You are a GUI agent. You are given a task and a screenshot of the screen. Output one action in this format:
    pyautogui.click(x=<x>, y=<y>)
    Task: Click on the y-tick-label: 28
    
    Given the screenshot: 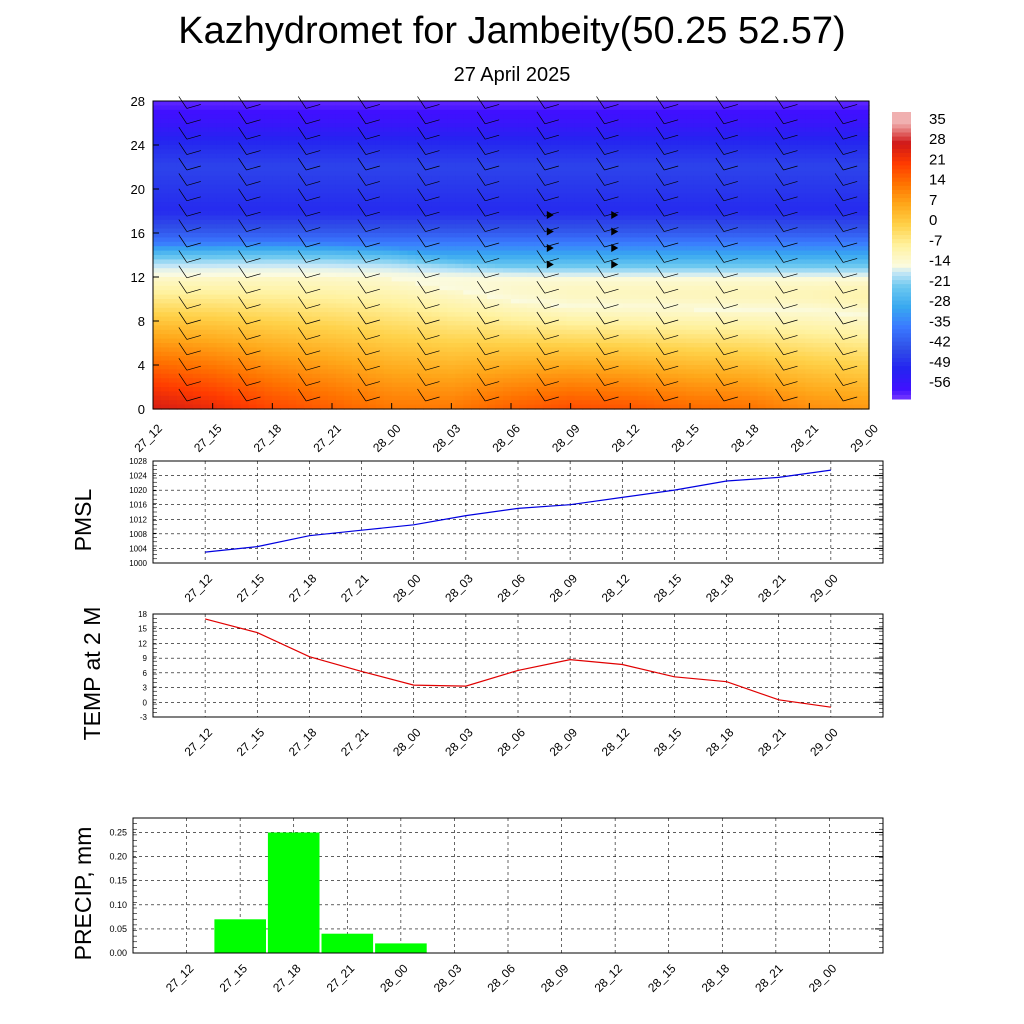 What is the action you would take?
    pyautogui.click(x=138, y=101)
    